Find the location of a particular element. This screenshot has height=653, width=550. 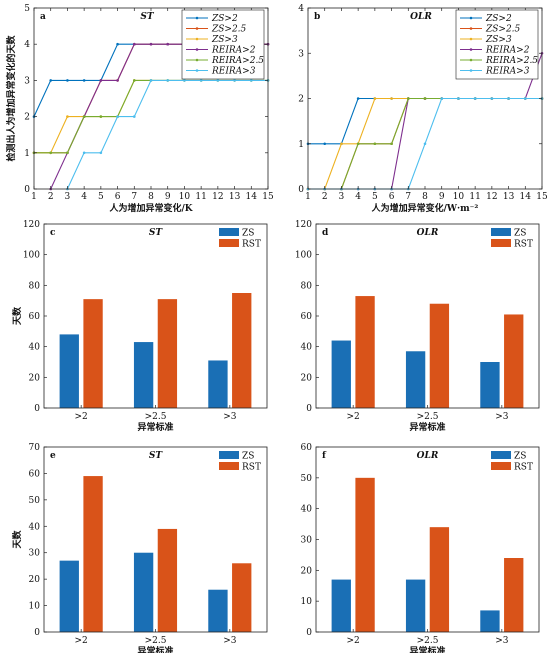

legend-label: REIRA>2.5 is located at coordinates (237, 61).